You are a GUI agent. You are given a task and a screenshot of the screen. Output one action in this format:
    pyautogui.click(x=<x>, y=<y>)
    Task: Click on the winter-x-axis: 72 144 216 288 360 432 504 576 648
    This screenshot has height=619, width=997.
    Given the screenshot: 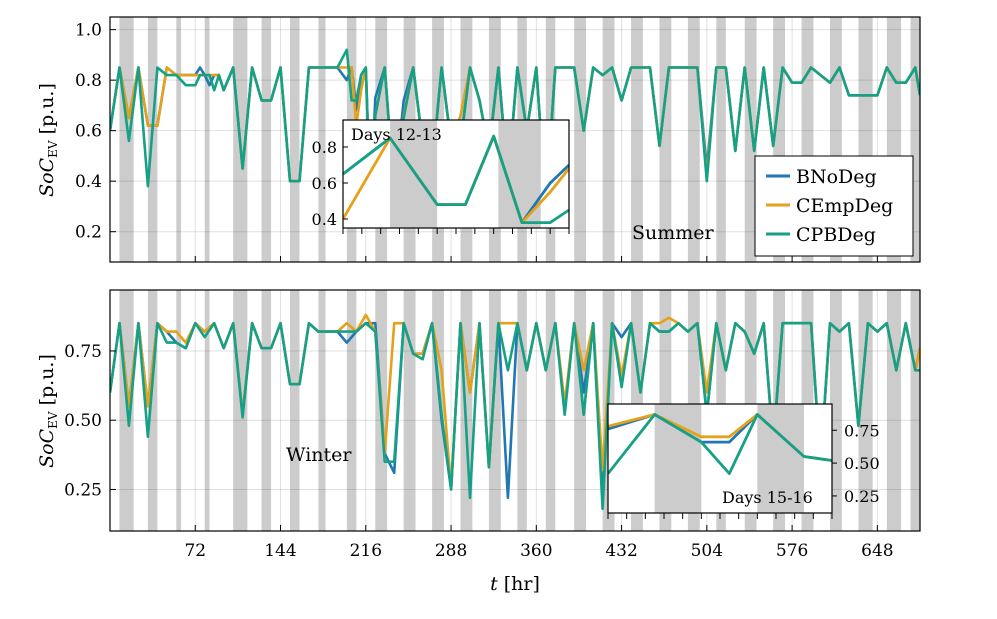 What is the action you would take?
    pyautogui.click(x=539, y=543)
    